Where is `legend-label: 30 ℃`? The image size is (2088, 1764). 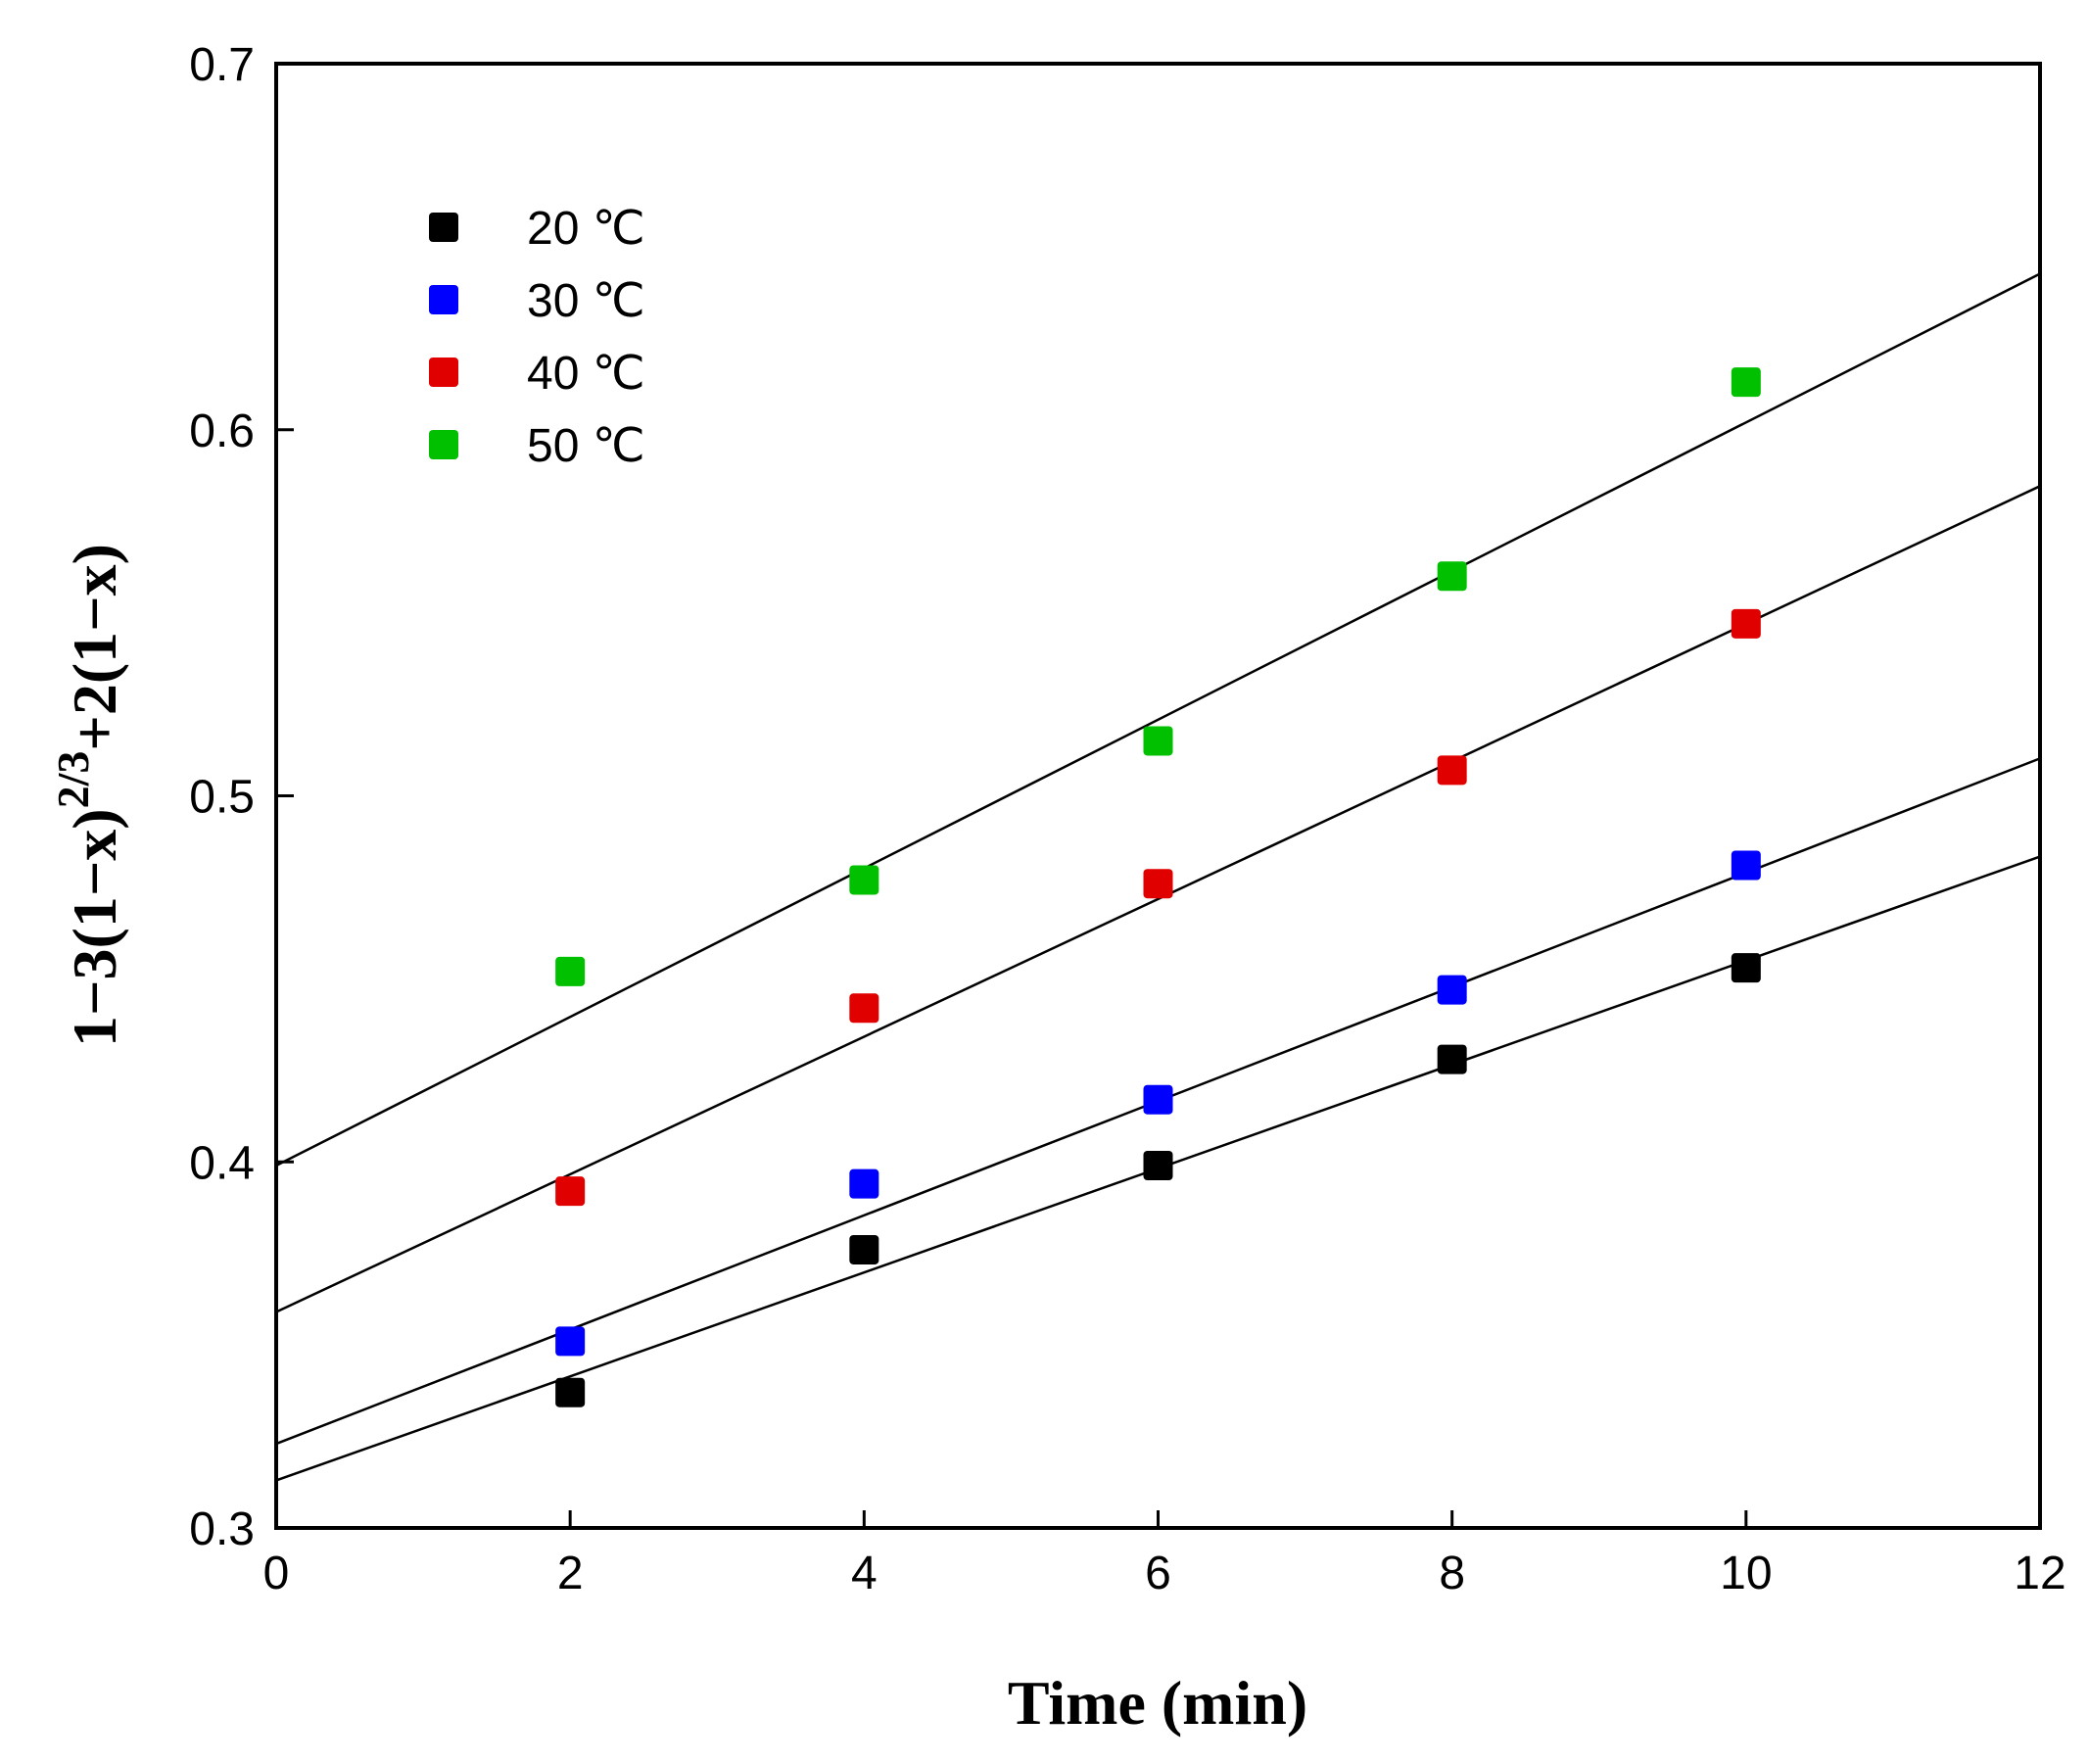
legend-label: 30 ℃ is located at coordinates (586, 301).